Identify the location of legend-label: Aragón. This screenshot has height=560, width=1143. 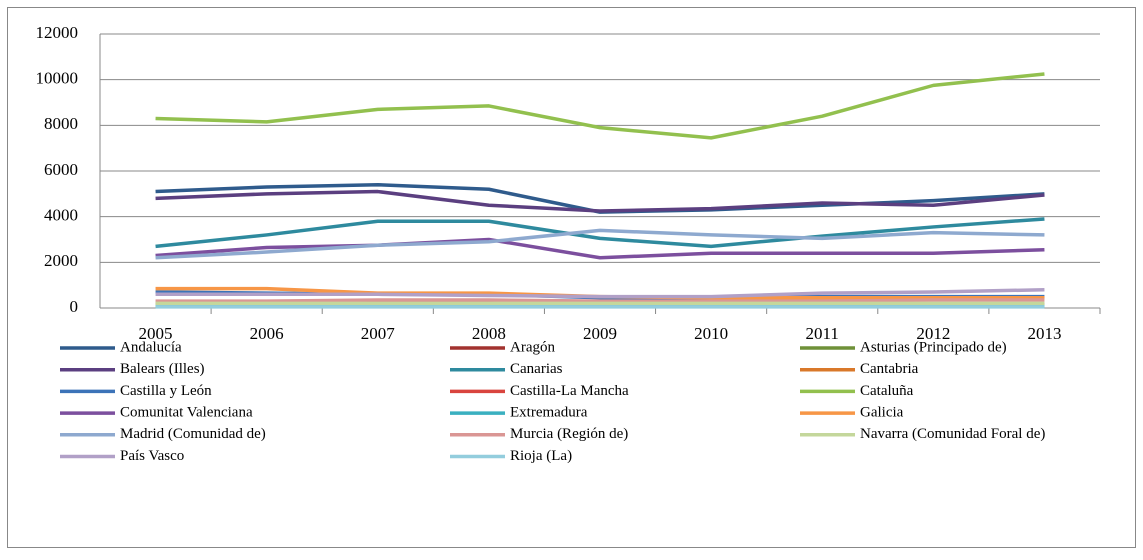
(532, 347).